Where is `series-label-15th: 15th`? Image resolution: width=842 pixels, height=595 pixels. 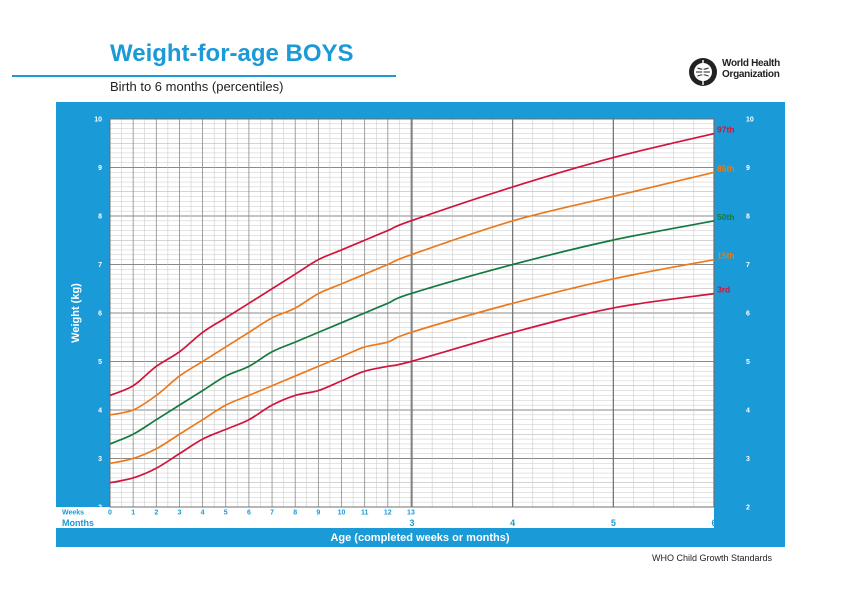
series-label-15th: 15th is located at coordinates (725, 256).